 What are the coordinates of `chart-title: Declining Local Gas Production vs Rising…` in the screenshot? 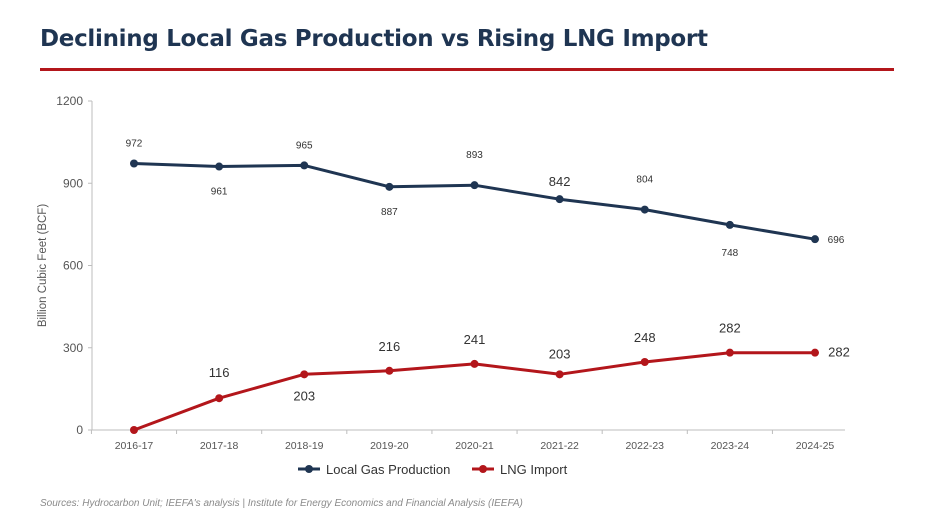 It's located at (374, 39).